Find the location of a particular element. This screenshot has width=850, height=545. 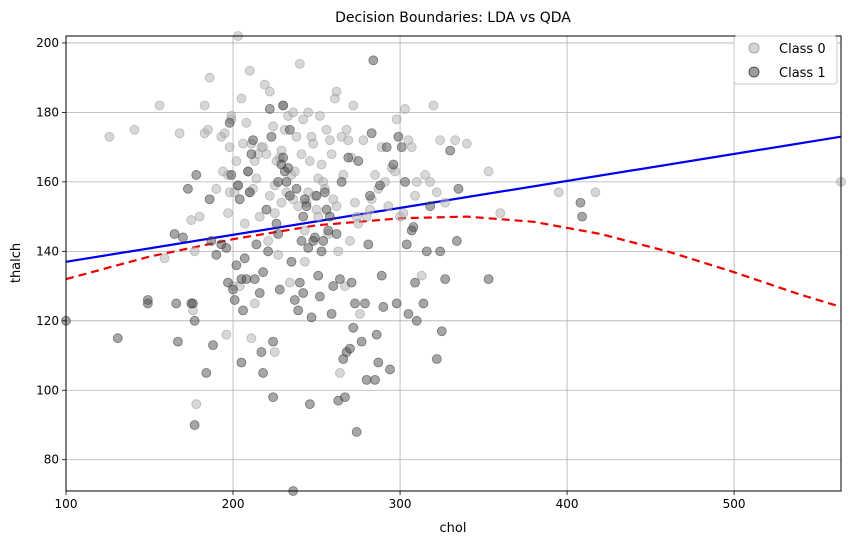

x-tick-label: 400 is located at coordinates (567, 504).